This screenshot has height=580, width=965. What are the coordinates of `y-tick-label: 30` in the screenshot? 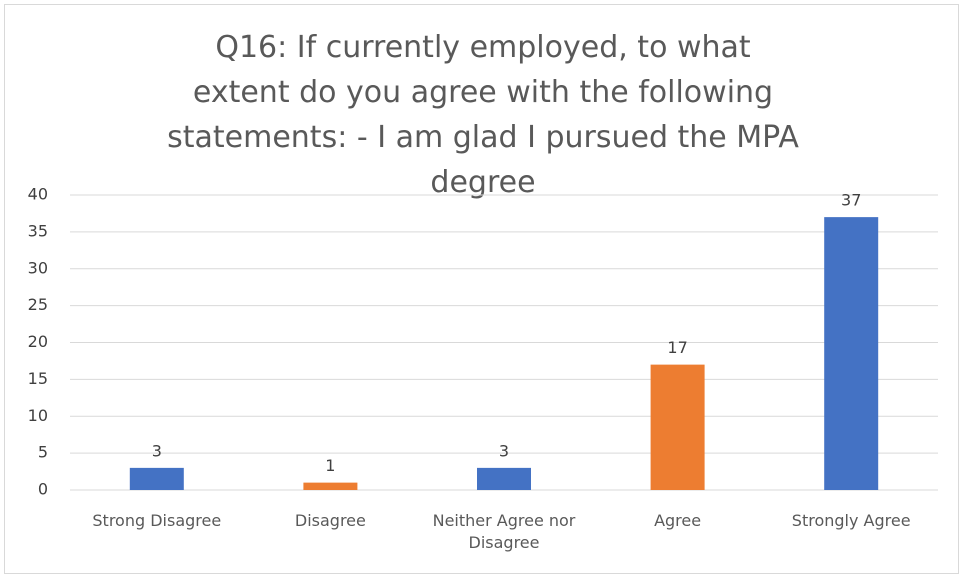 It's located at (38, 267).